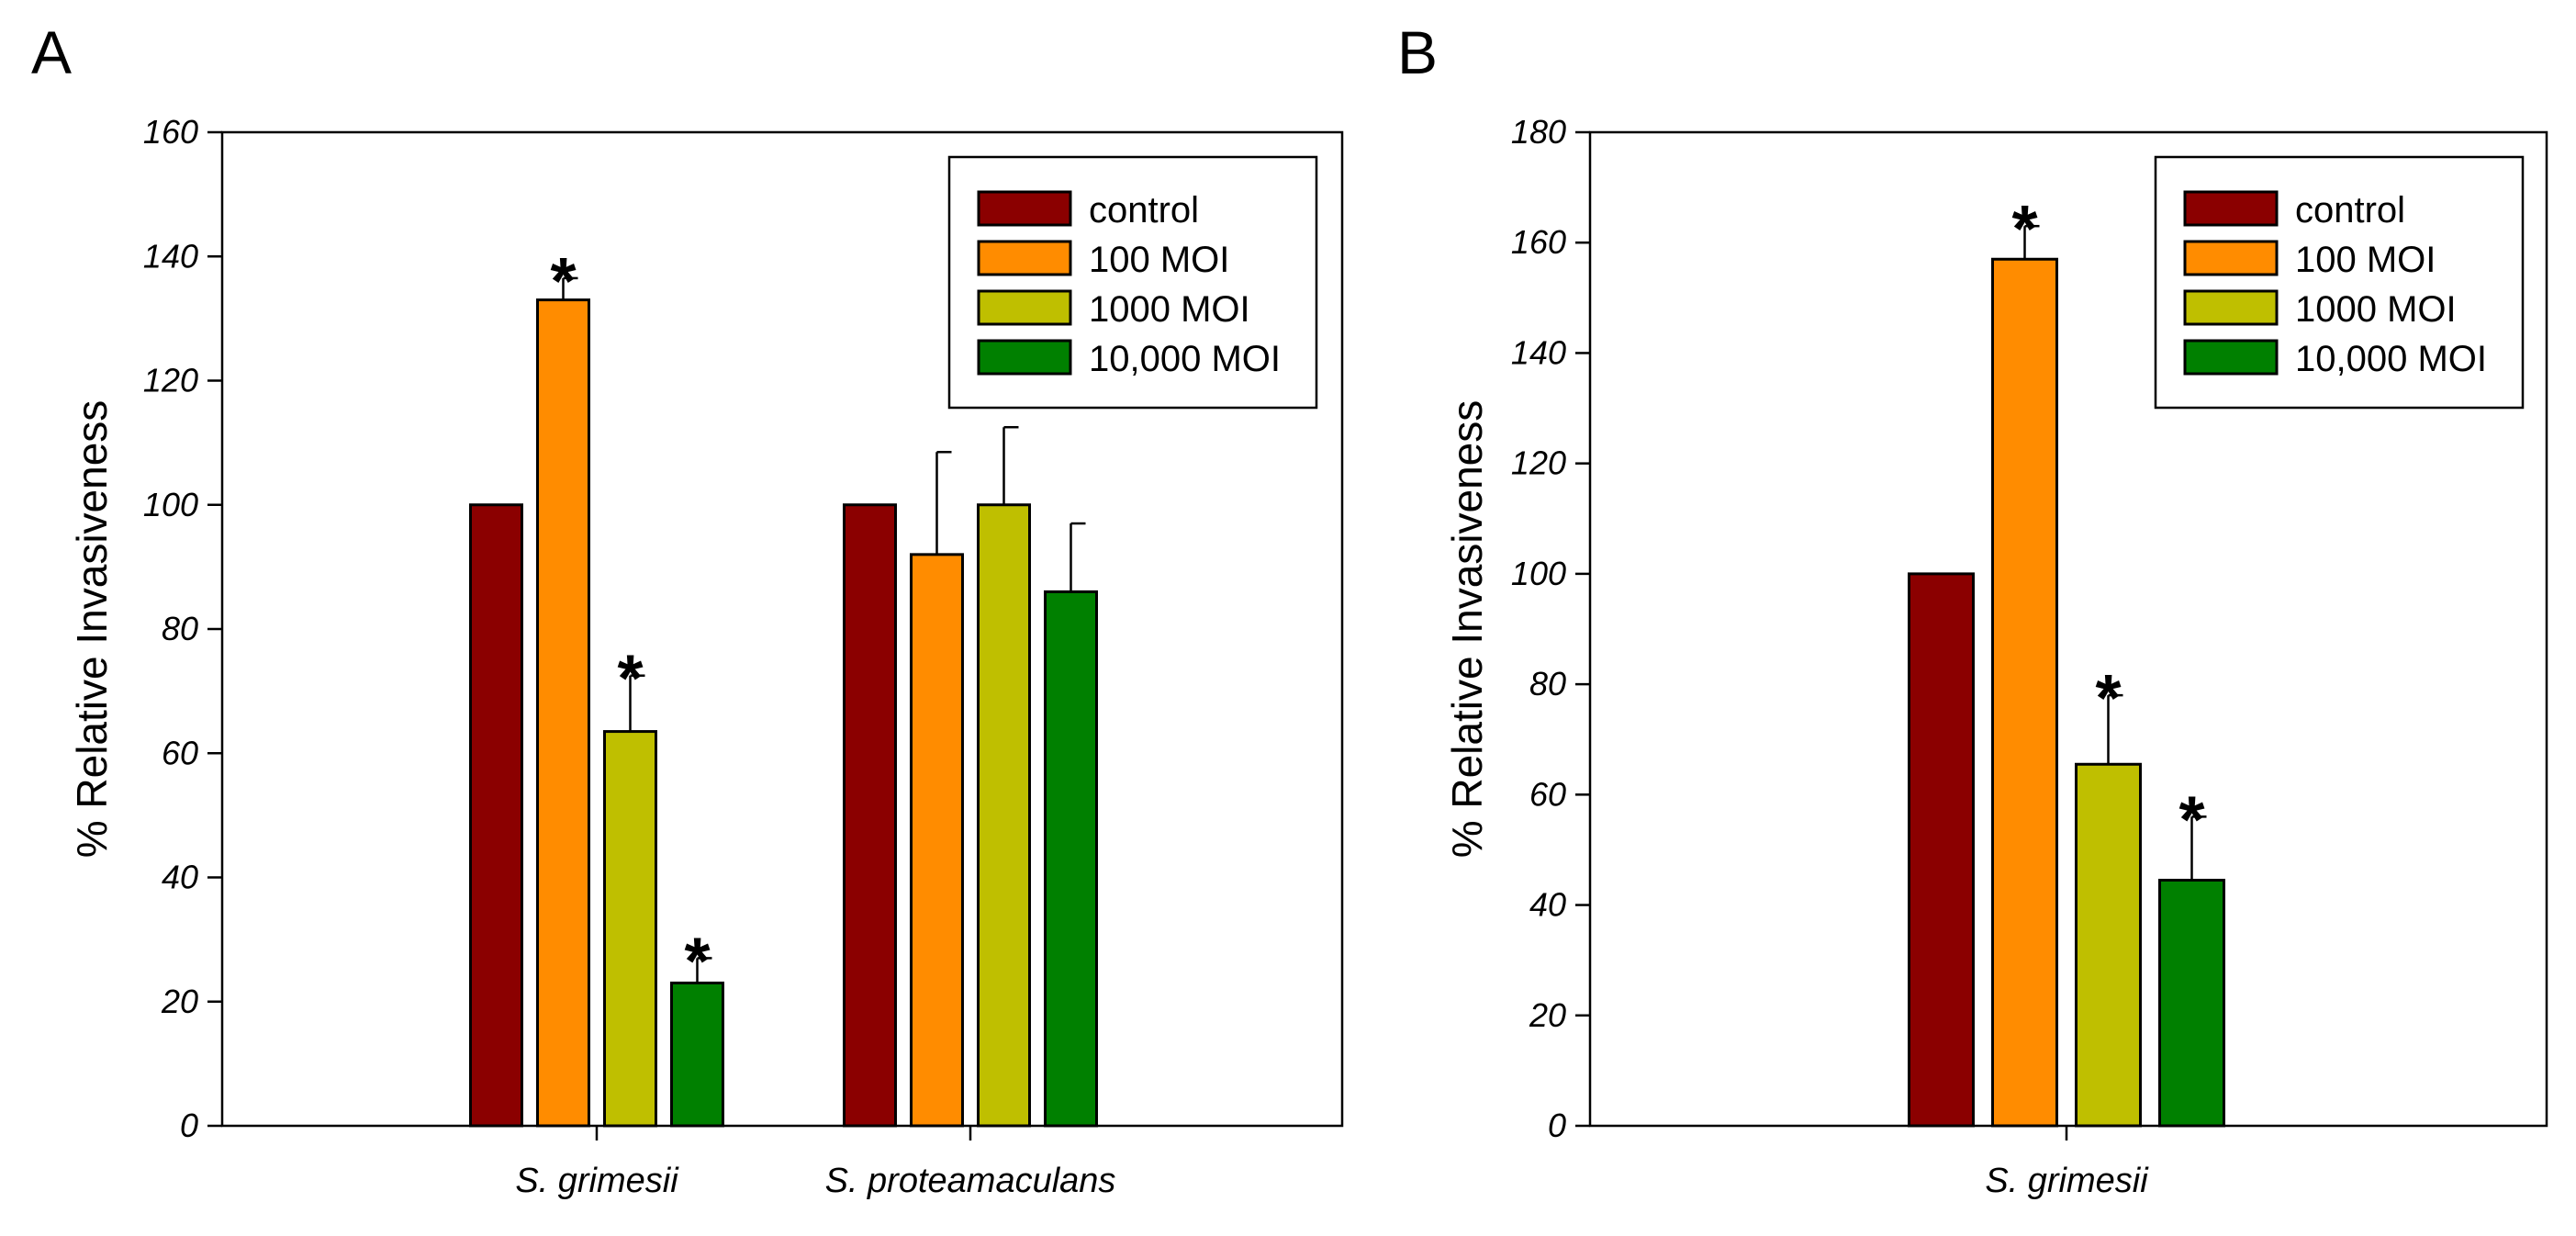 The image size is (2576, 1236). I want to click on x-category-label: S. proteamaculans, so click(970, 1181).